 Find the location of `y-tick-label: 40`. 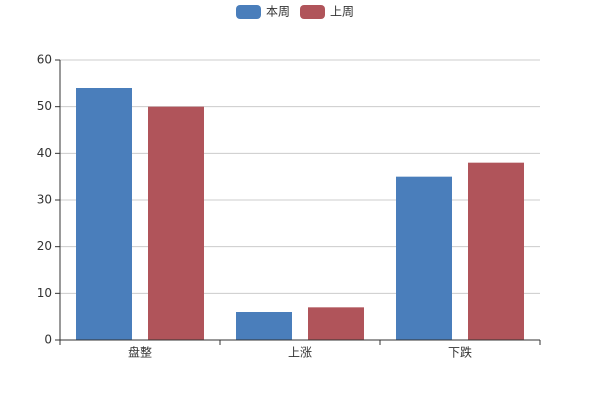

y-tick-label: 40 is located at coordinates (44, 153).